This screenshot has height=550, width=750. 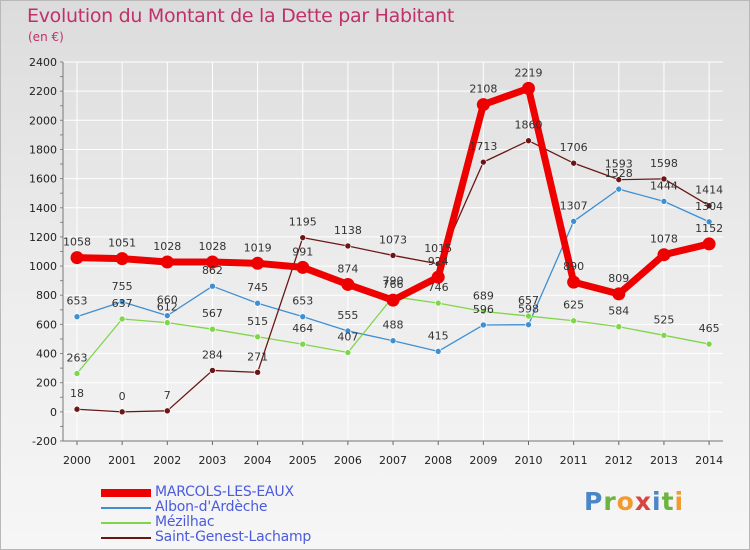 I want to click on data-label: 1073, so click(x=393, y=239).